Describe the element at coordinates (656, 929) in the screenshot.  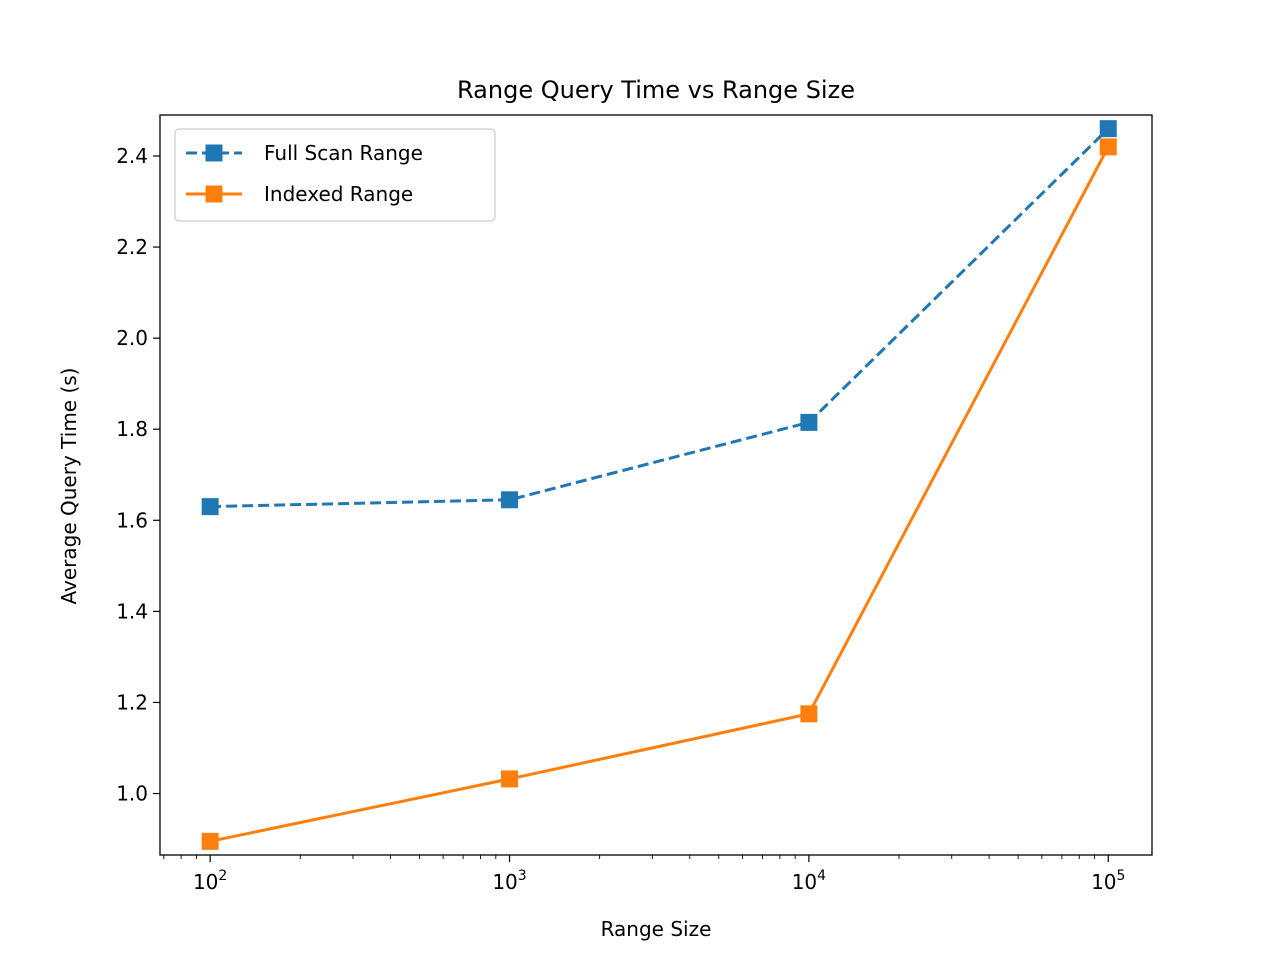
I see `x-axis-label: Range Size` at that location.